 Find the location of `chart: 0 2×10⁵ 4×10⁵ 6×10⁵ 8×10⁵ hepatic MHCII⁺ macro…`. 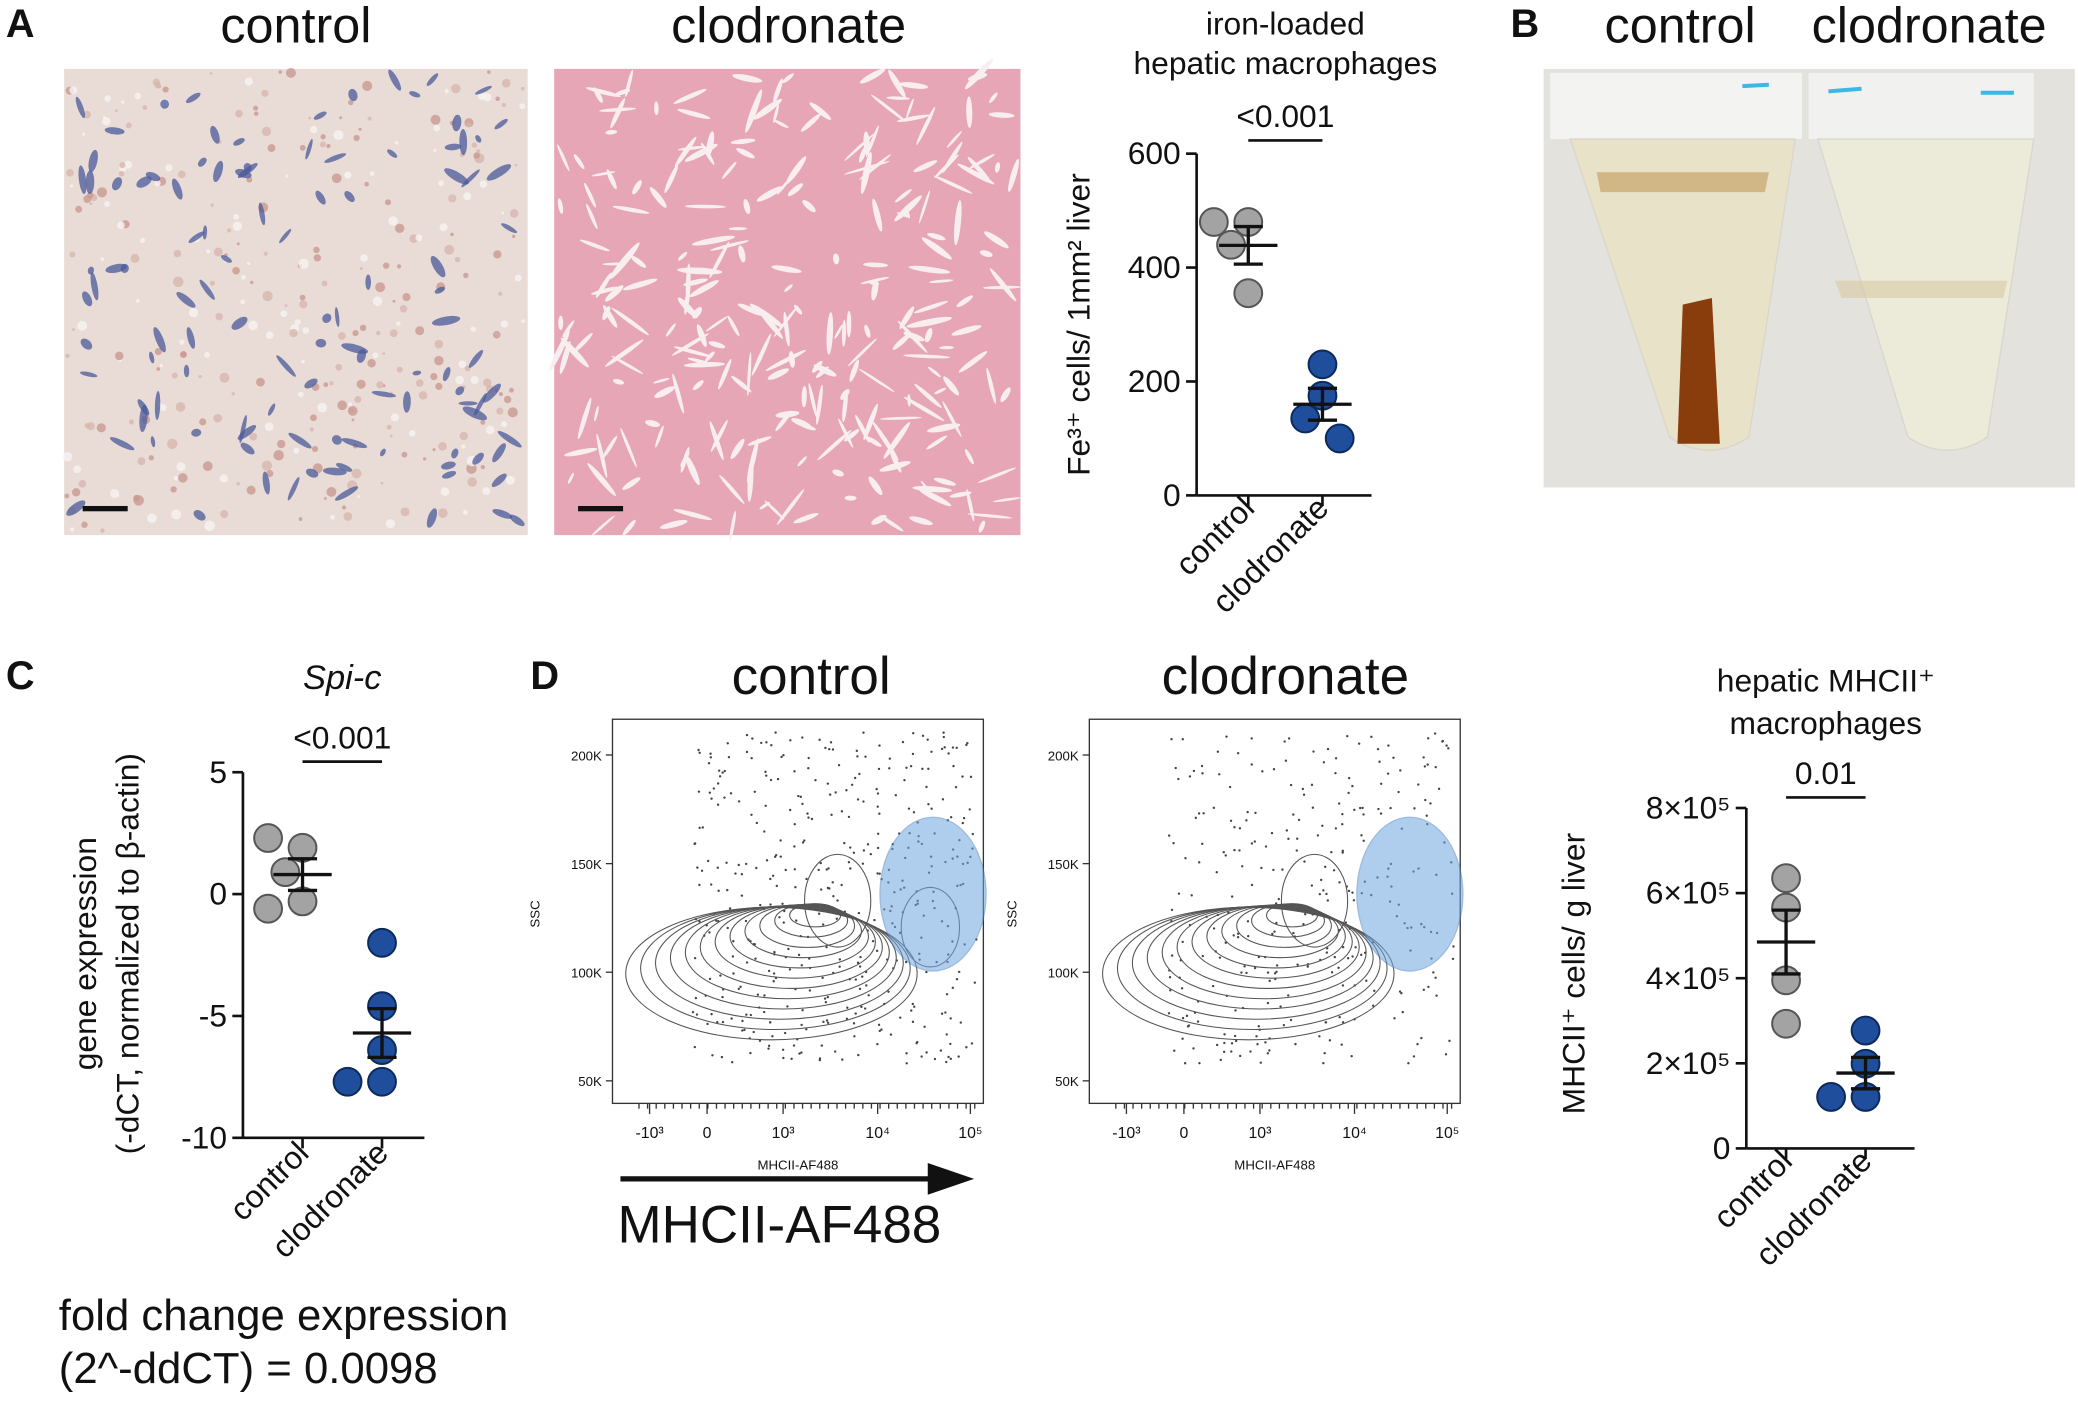

chart: 0 2×10⁵ 4×10⁵ 6×10⁵ 8×10⁵ hepatic MHCII⁺ macro… is located at coordinates (1745, 967).